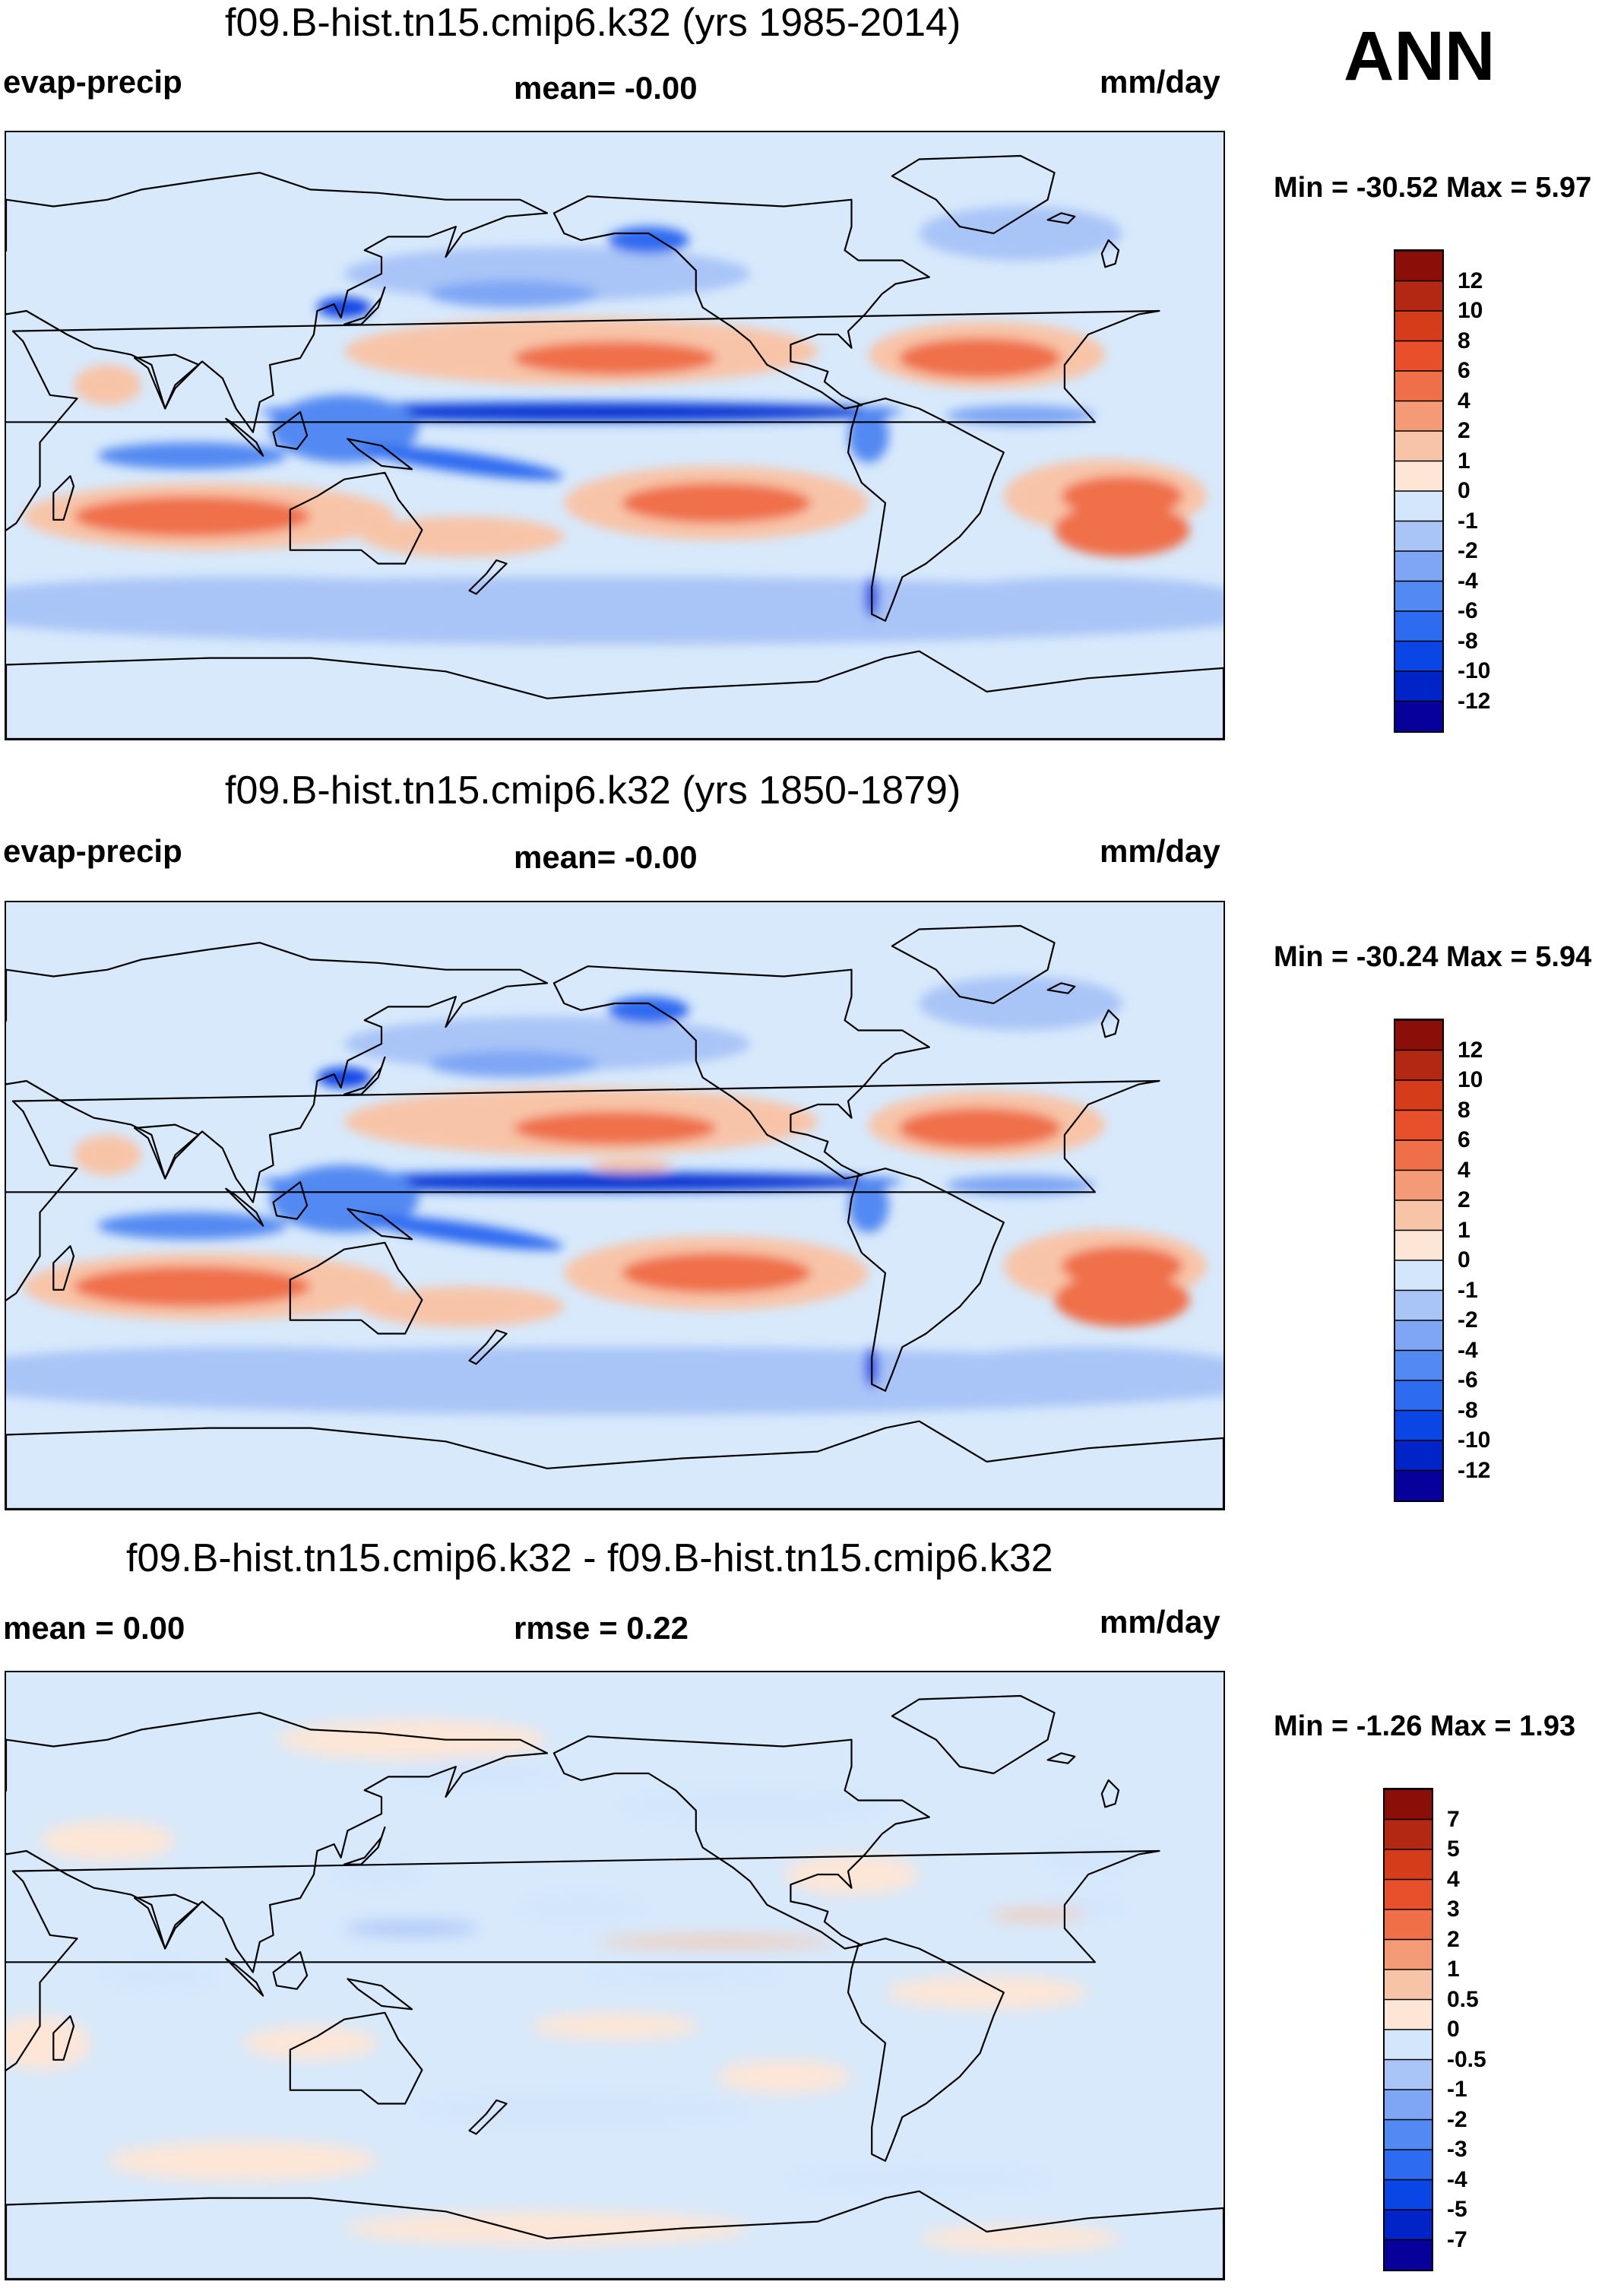 Image resolution: width=1624 pixels, height=2288 pixels. Describe the element at coordinates (1468, 1290) in the screenshot. I see `panel-2-colorbar-tick-label: -1` at that location.